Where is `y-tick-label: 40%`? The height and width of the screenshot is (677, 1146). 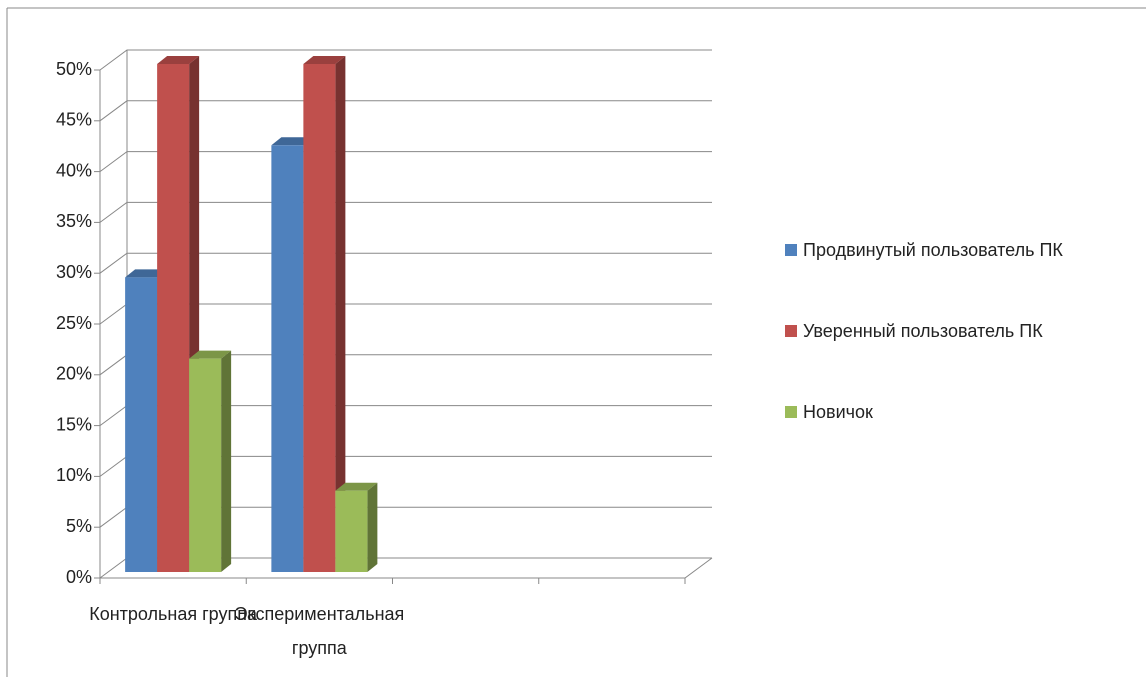
y-tick-label: 40% is located at coordinates (74, 170).